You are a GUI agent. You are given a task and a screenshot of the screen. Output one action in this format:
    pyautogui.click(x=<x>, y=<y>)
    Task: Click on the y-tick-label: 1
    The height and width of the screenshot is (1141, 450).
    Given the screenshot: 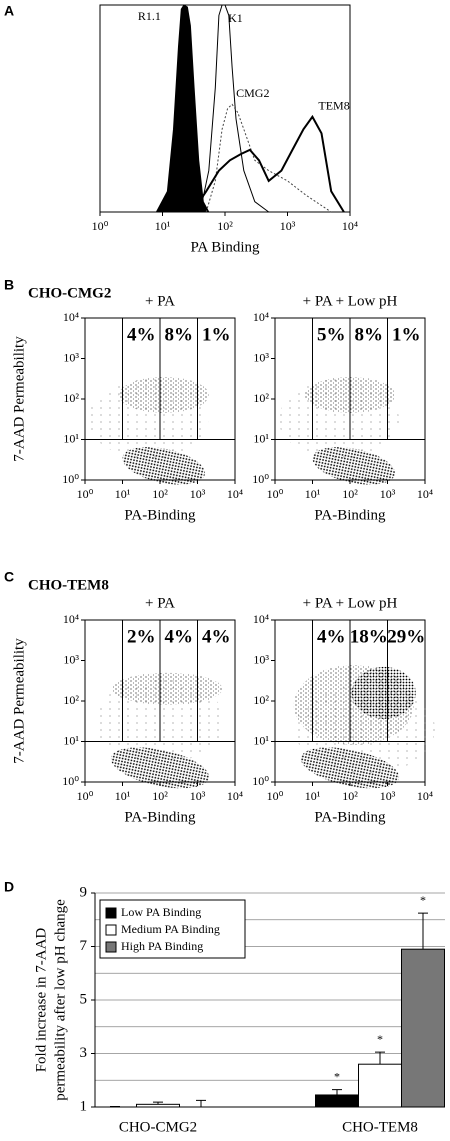 What is the action you would take?
    pyautogui.click(x=84, y=1106)
    